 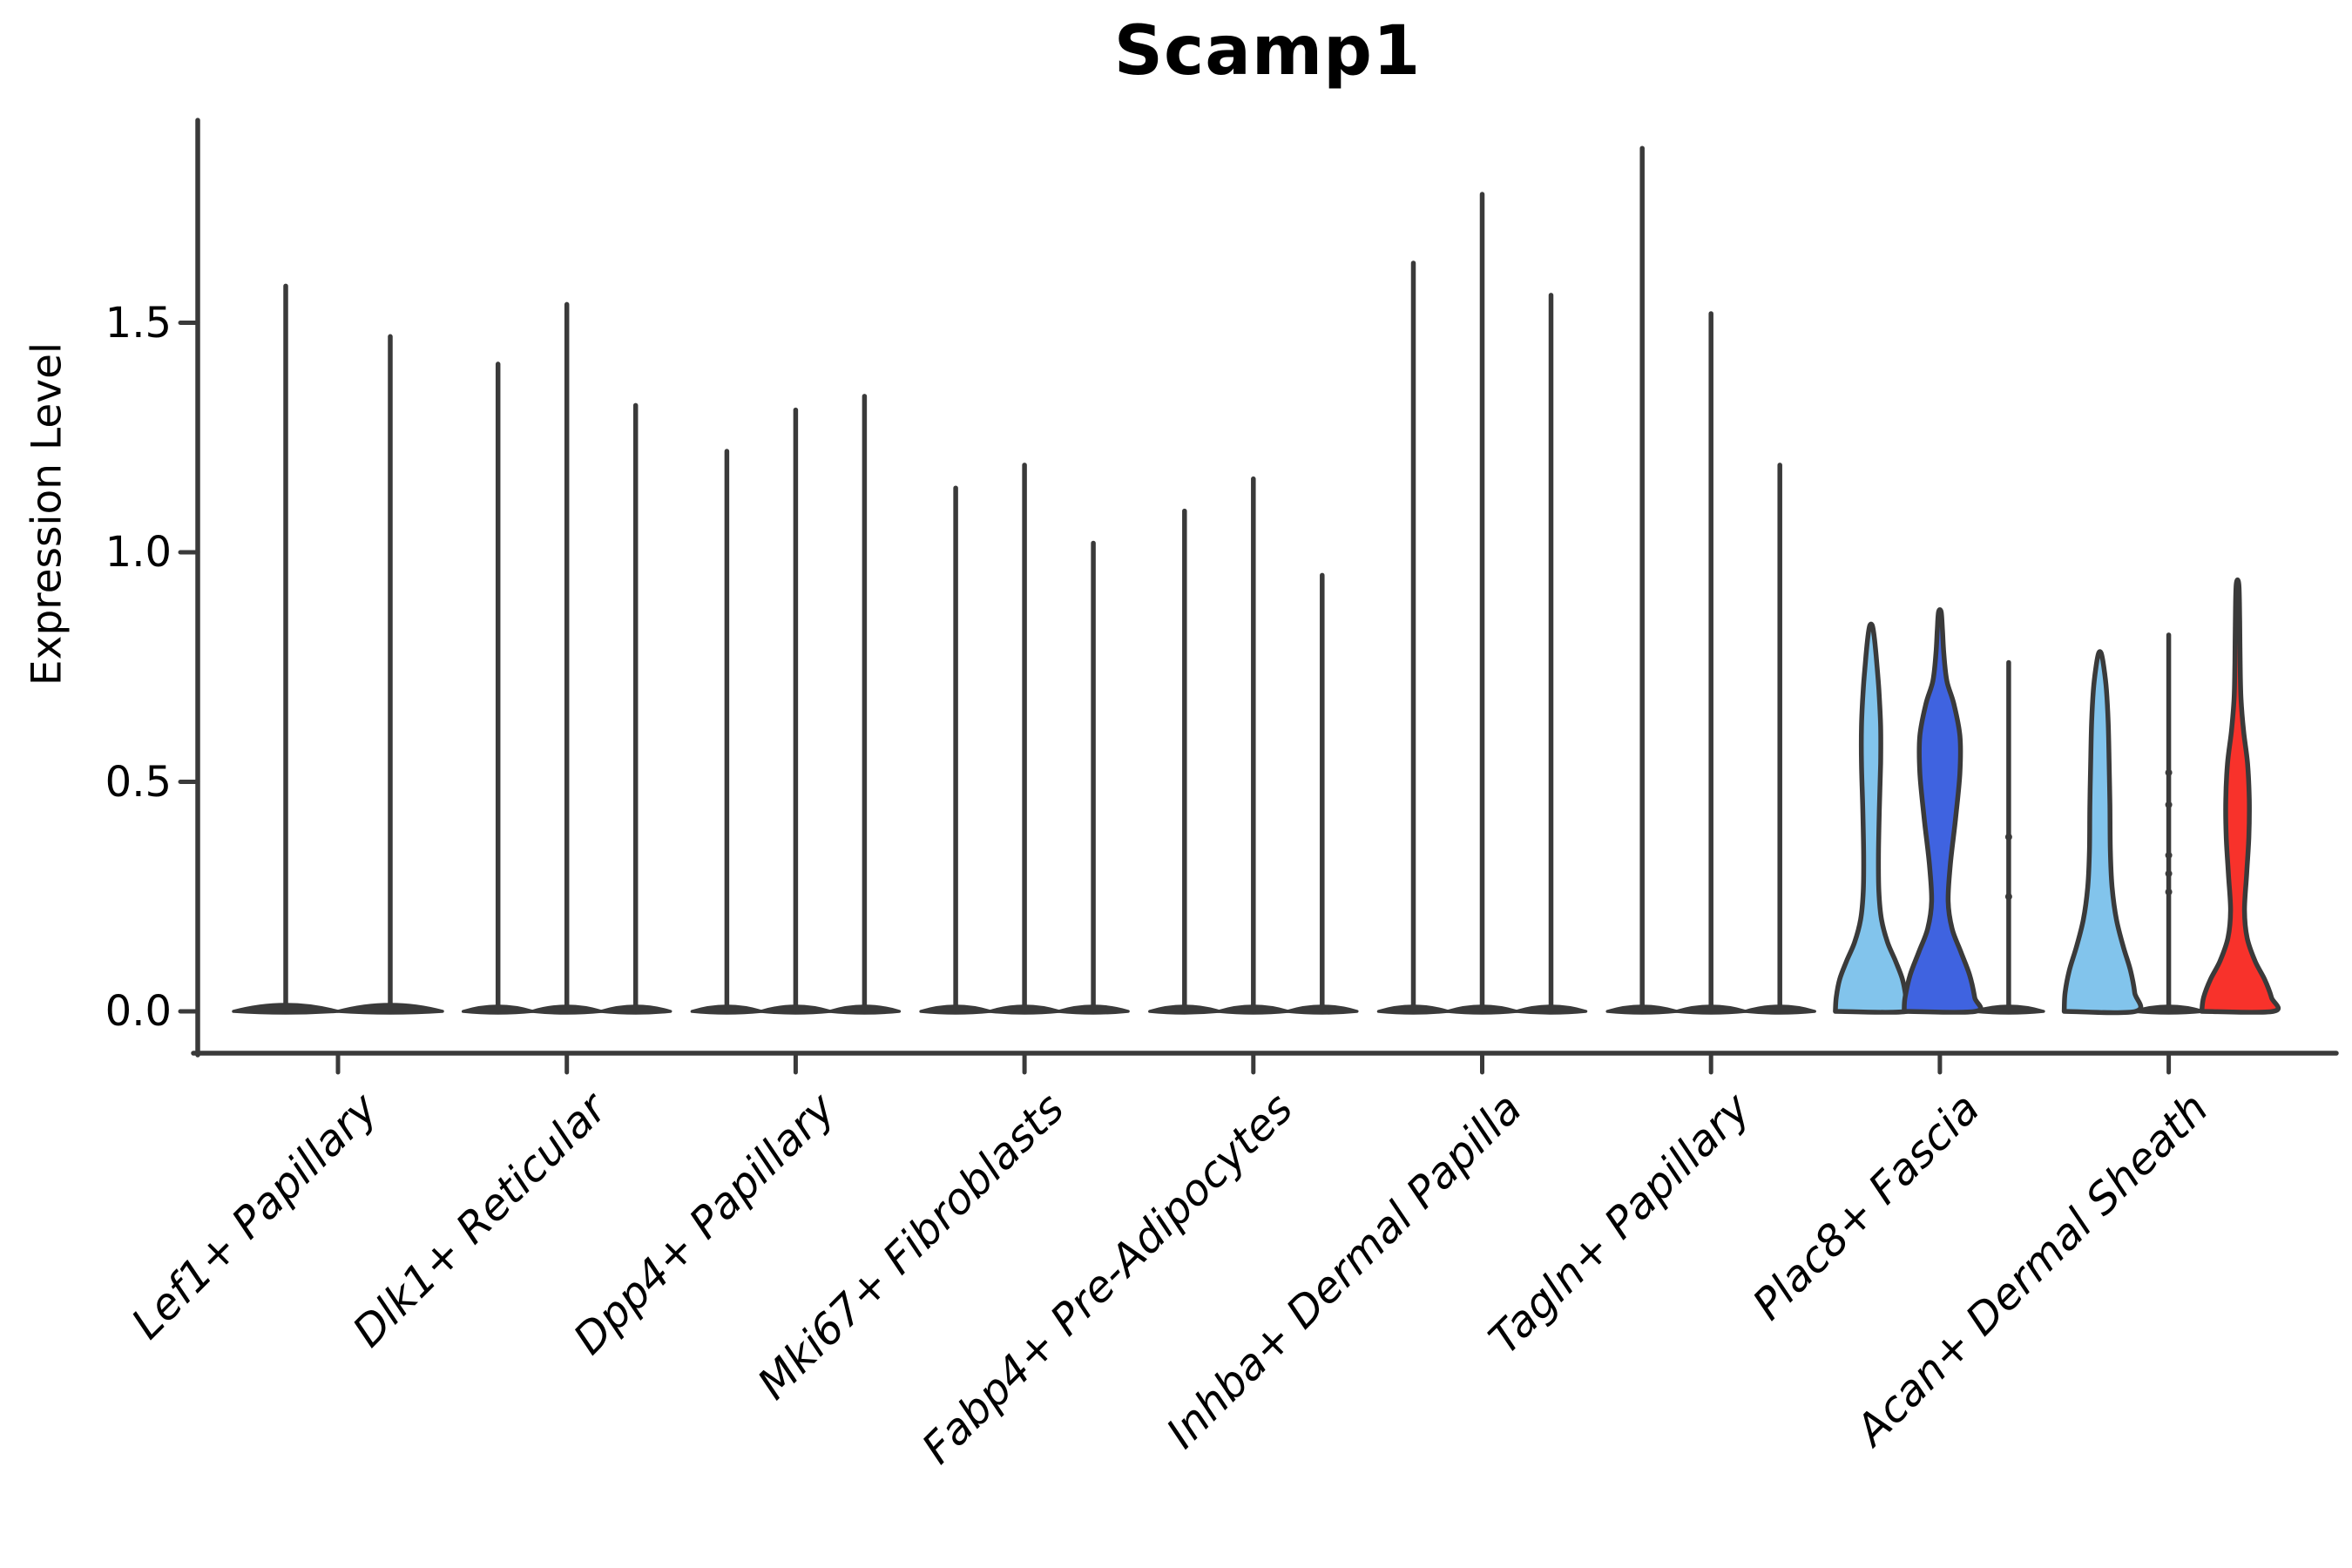 I want to click on chart-title: Scamp1, so click(x=1267, y=52).